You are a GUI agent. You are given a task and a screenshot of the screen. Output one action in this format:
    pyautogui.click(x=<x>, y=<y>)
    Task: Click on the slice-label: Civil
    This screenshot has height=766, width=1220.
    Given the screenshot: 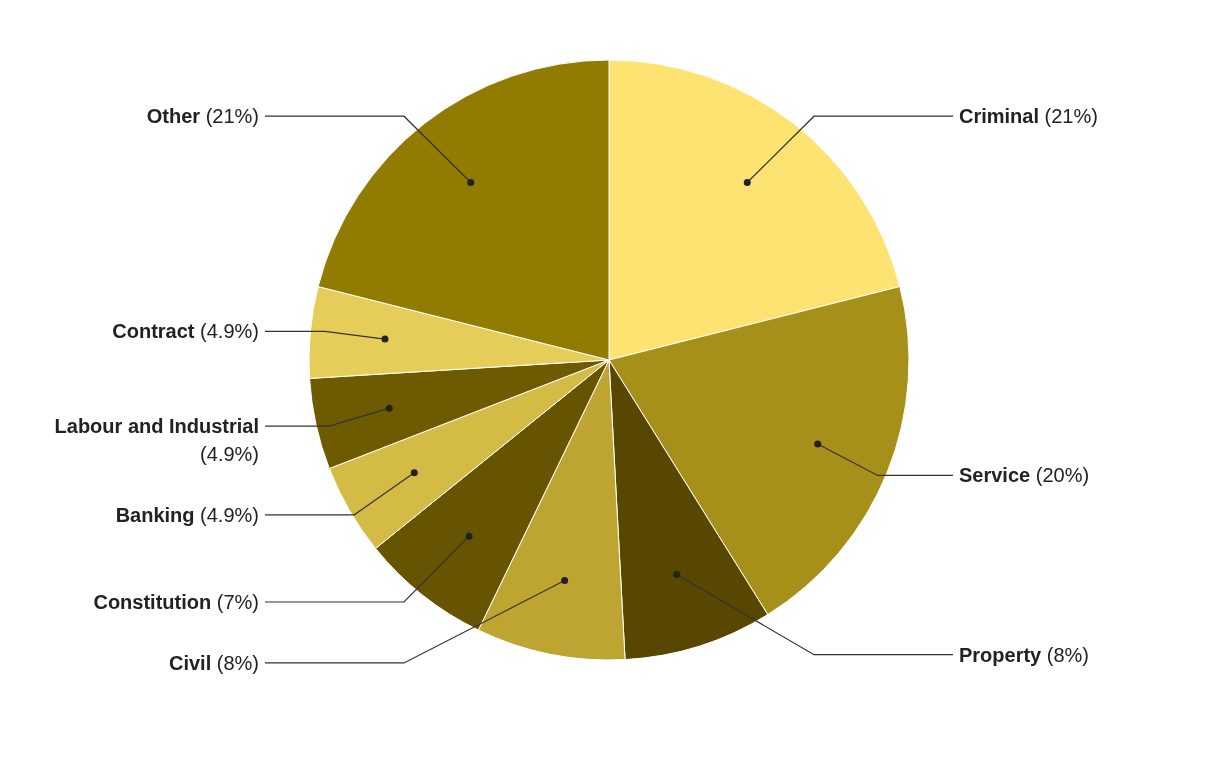 What is the action you would take?
    pyautogui.click(x=190, y=662)
    